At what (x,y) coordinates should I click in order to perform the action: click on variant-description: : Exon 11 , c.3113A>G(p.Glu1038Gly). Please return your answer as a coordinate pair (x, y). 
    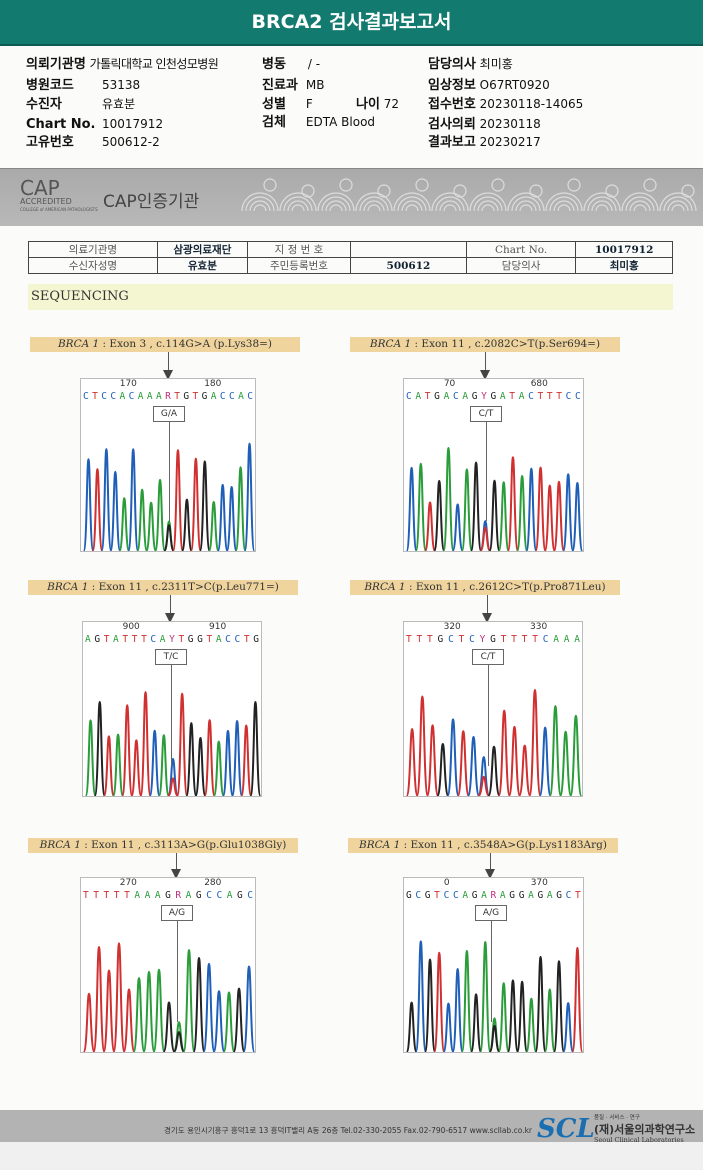
    Looking at the image, I should click on (183, 845).